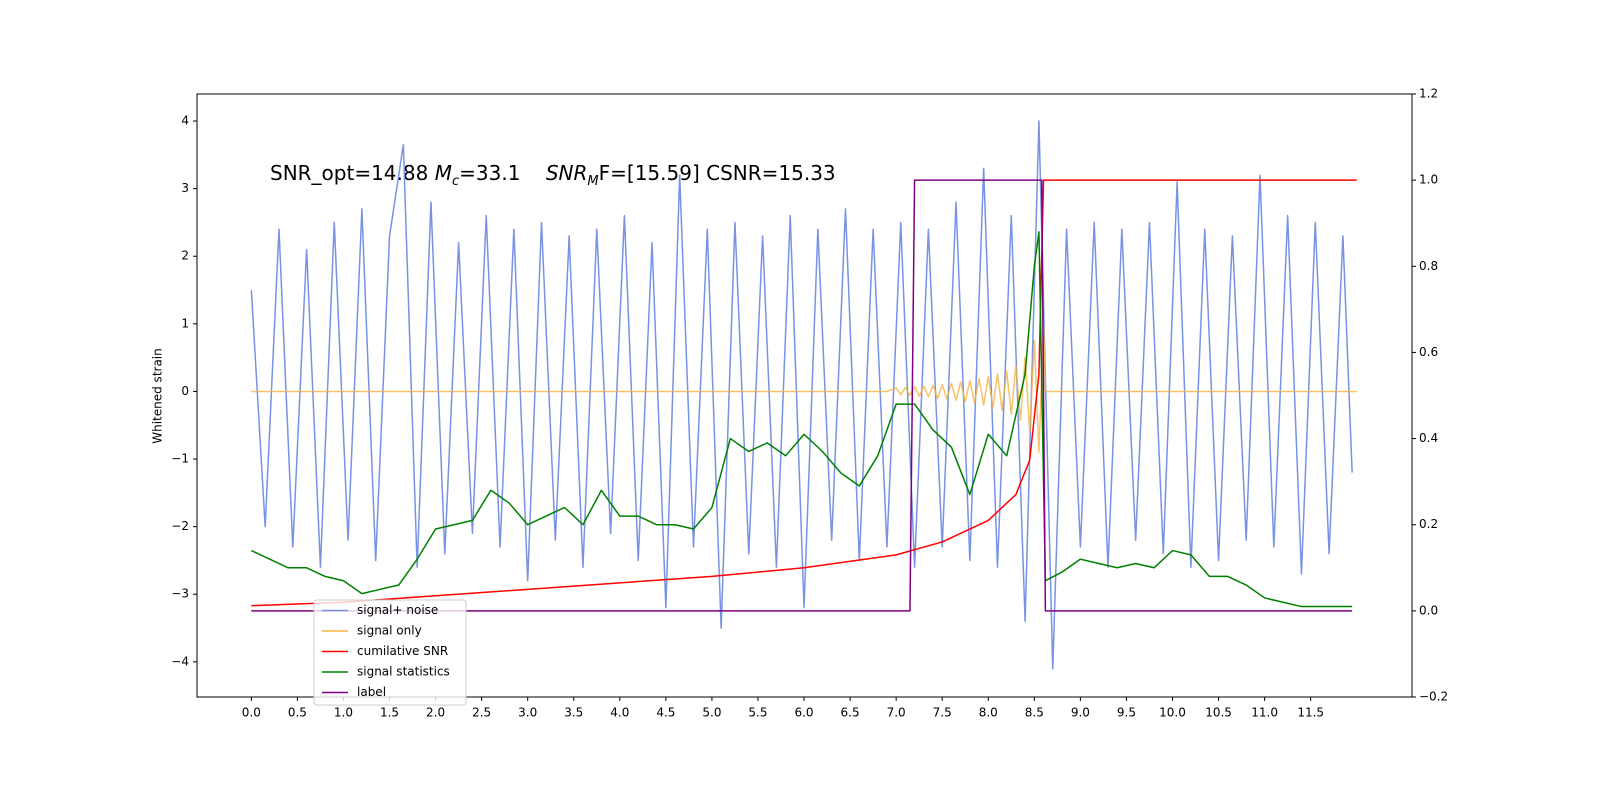  I want to click on legend-label: signal statistics, so click(403, 672).